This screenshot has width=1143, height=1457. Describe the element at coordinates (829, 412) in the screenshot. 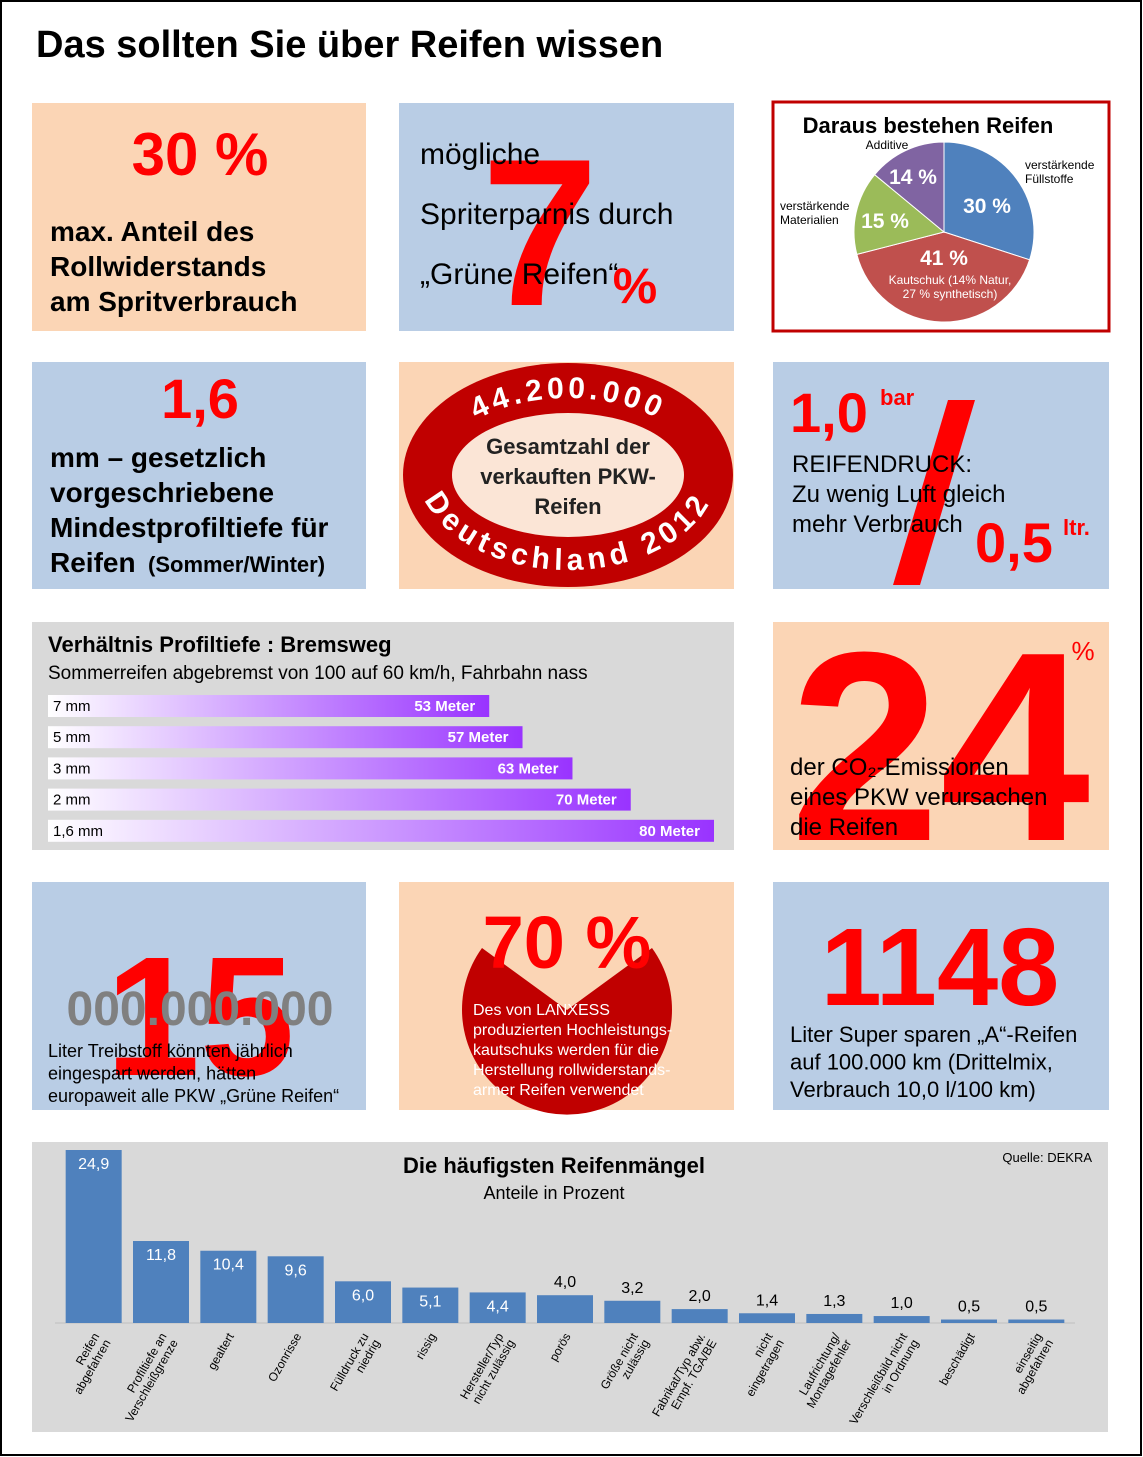

I see `big-value: 1,0` at that location.